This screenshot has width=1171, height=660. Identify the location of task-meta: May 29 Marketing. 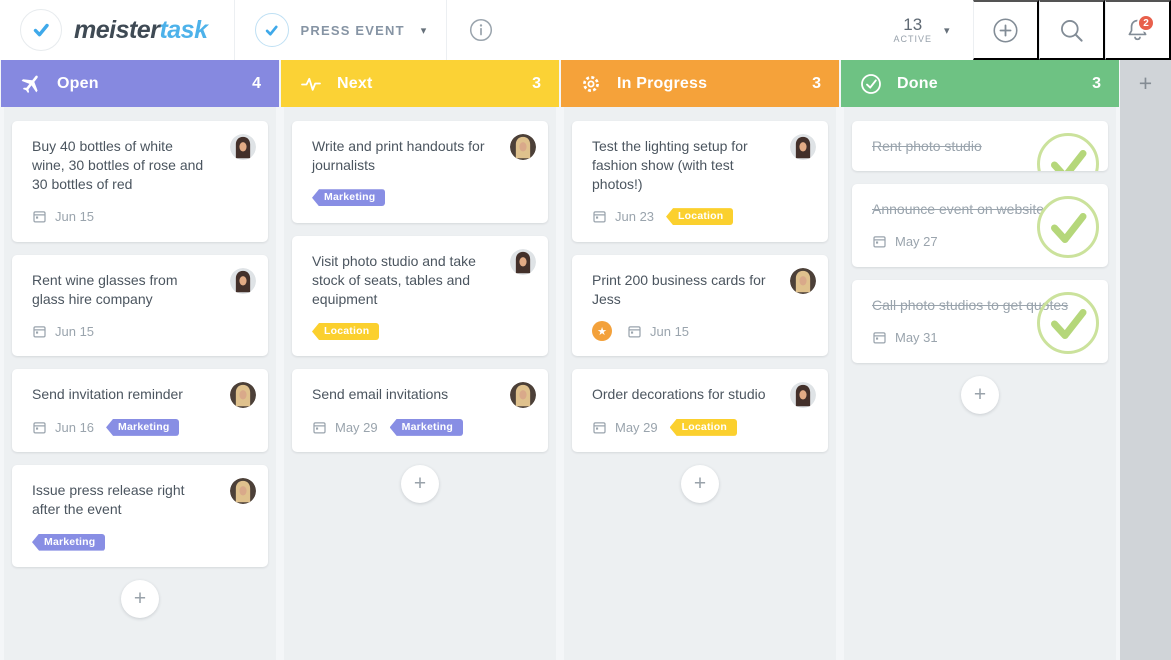
(420, 427).